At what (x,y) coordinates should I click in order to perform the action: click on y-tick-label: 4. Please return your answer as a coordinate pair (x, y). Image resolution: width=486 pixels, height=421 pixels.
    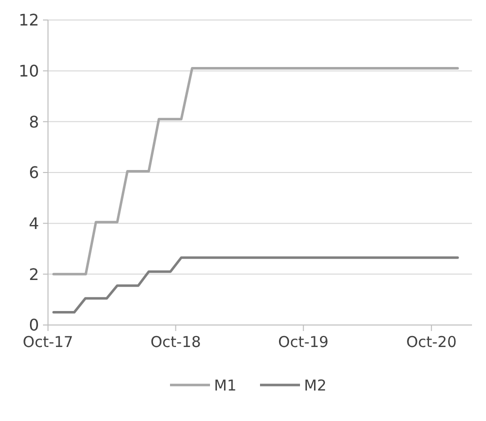
    Looking at the image, I should click on (33, 223).